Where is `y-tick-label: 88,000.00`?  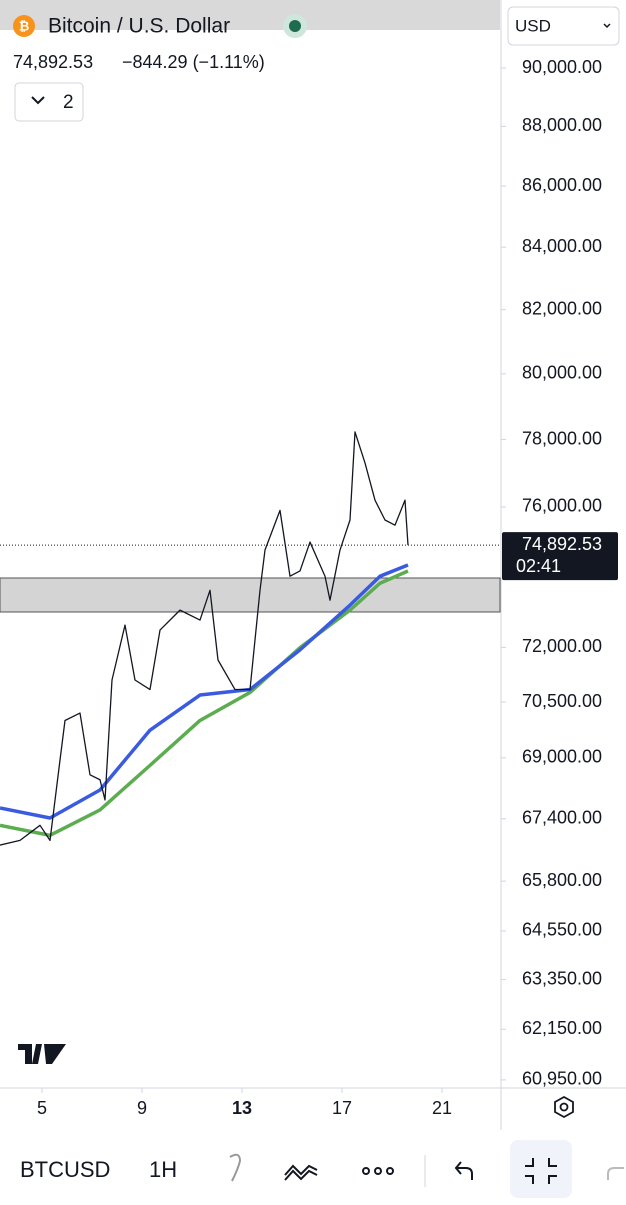 y-tick-label: 88,000.00 is located at coordinates (562, 125).